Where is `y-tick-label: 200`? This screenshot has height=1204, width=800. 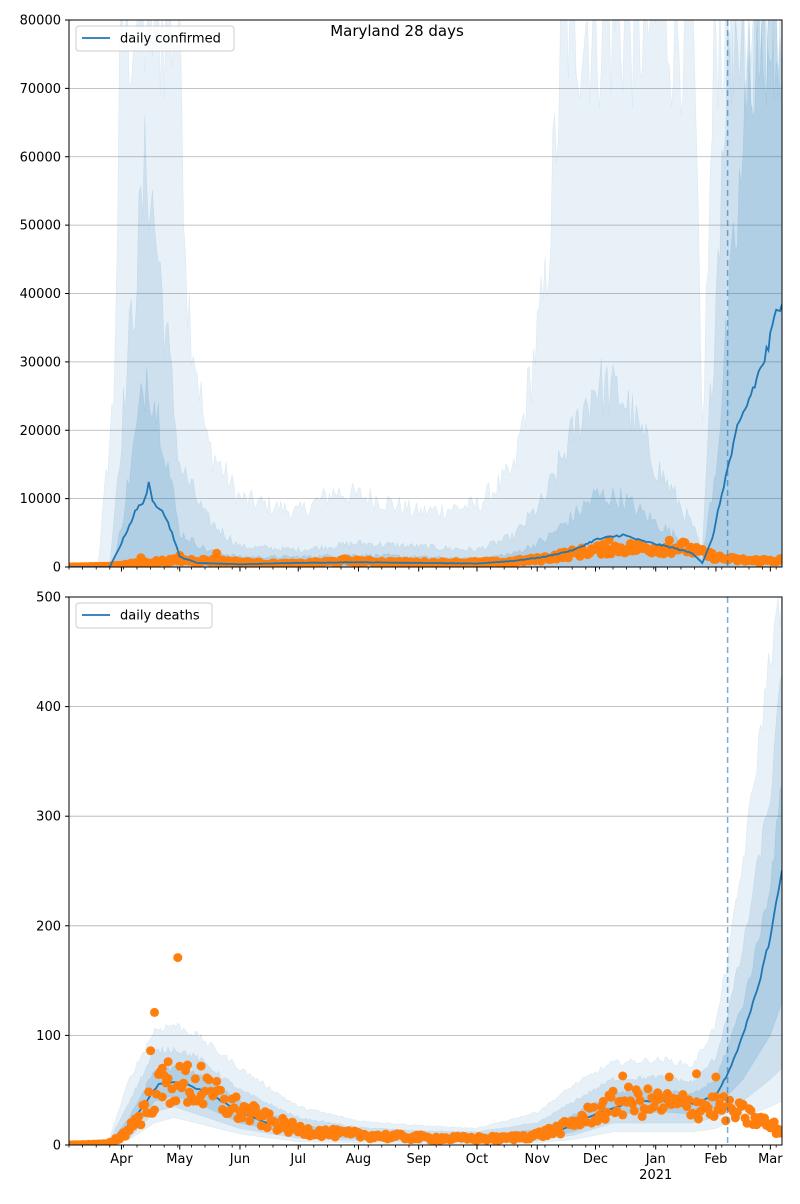 y-tick-label: 200 is located at coordinates (48, 926).